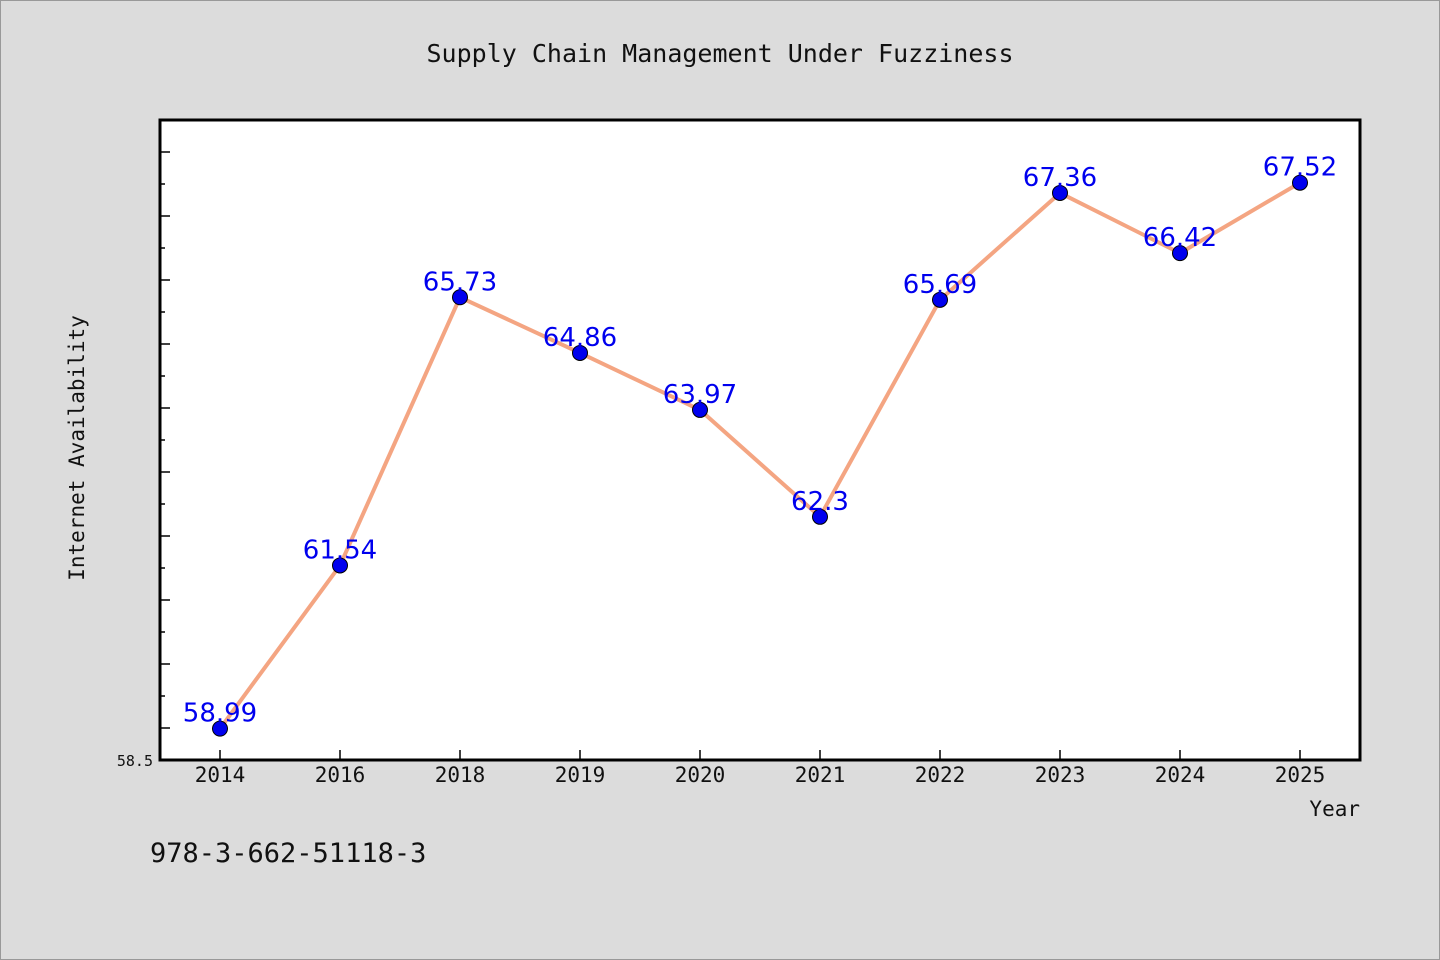 The height and width of the screenshot is (960, 1440). What do you see at coordinates (460, 775) in the screenshot?
I see `x-tick-label: 2018` at bounding box center [460, 775].